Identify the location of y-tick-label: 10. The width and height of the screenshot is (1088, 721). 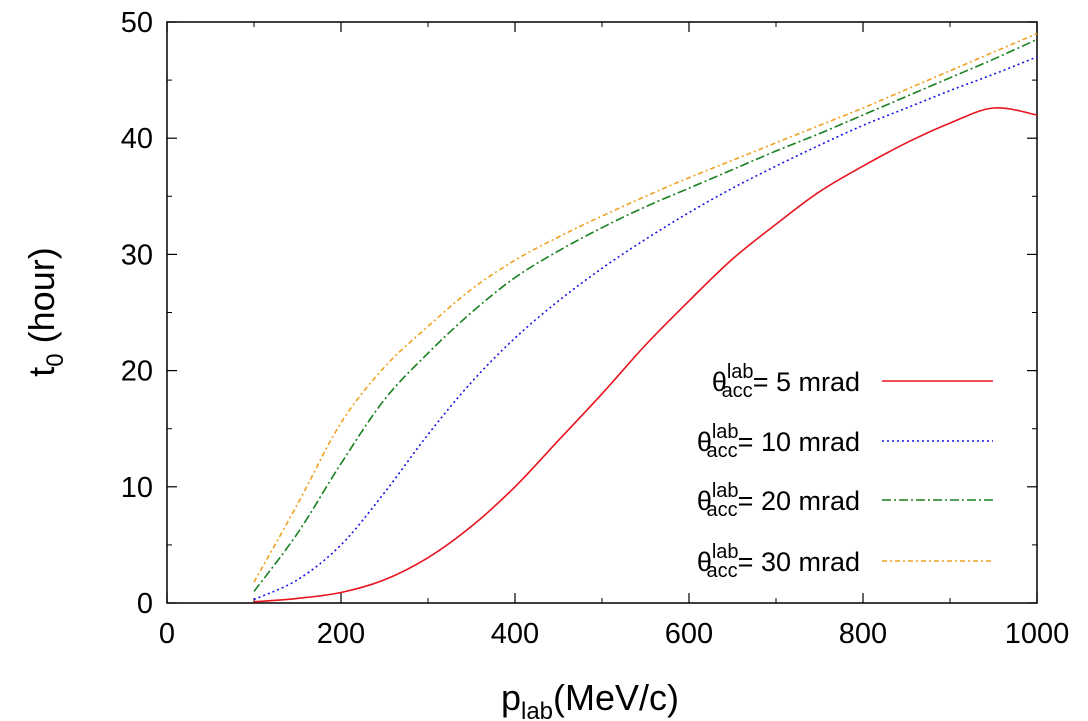
(137, 488).